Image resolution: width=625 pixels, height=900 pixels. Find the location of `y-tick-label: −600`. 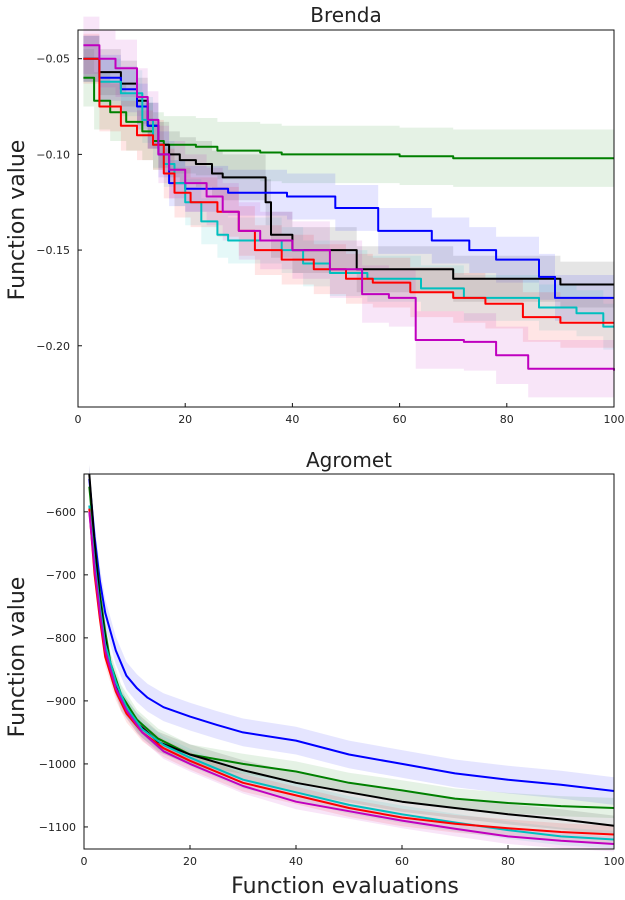

y-tick-label: −600 is located at coordinates (61, 512).